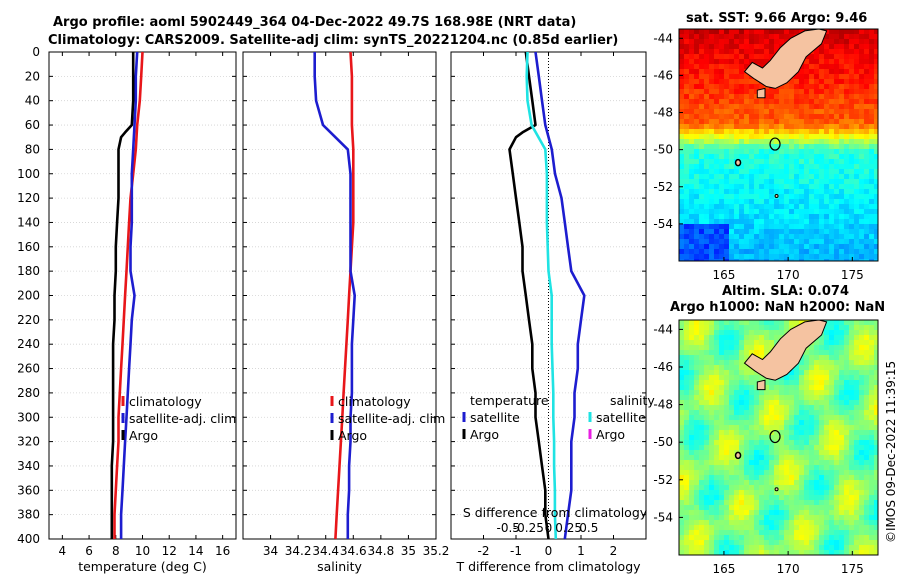 This screenshot has height=580, width=900. Describe the element at coordinates (28, 417) in the screenshot. I see `y-tick-label: 300` at that location.